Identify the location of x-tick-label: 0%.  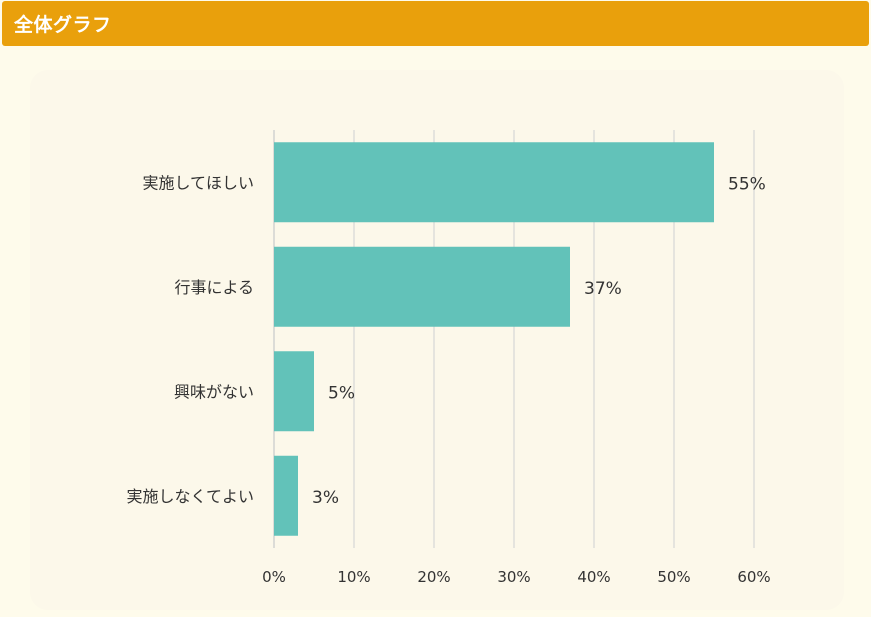
(274, 577).